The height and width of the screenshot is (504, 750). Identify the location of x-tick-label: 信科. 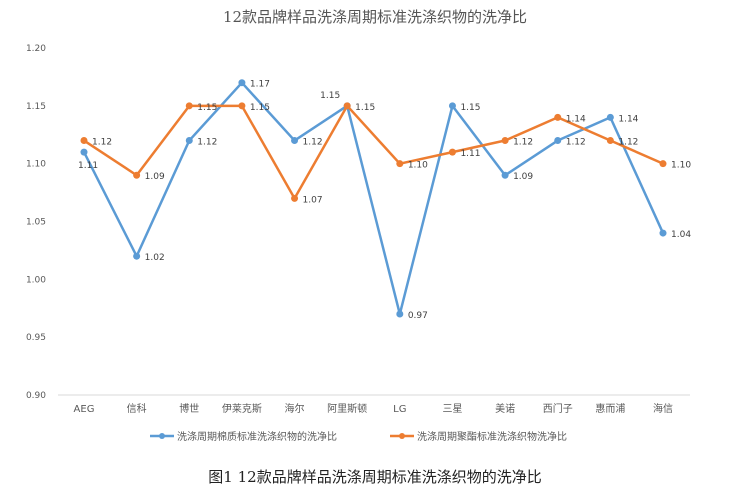
(137, 408).